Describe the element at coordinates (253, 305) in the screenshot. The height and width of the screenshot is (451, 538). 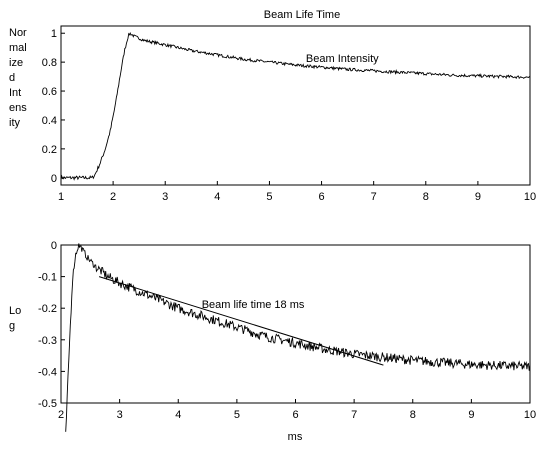
I see `beam-life-time-annotation: Beam life time 18 ms` at that location.